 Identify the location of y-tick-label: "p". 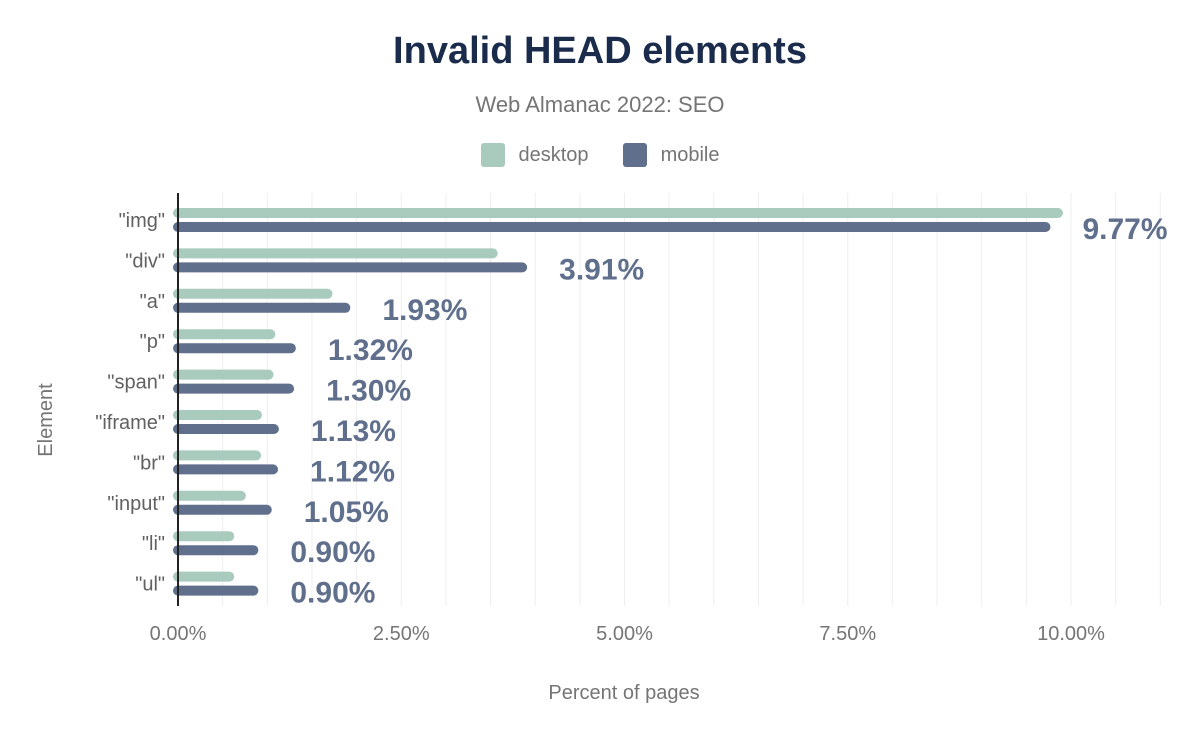
(152, 342).